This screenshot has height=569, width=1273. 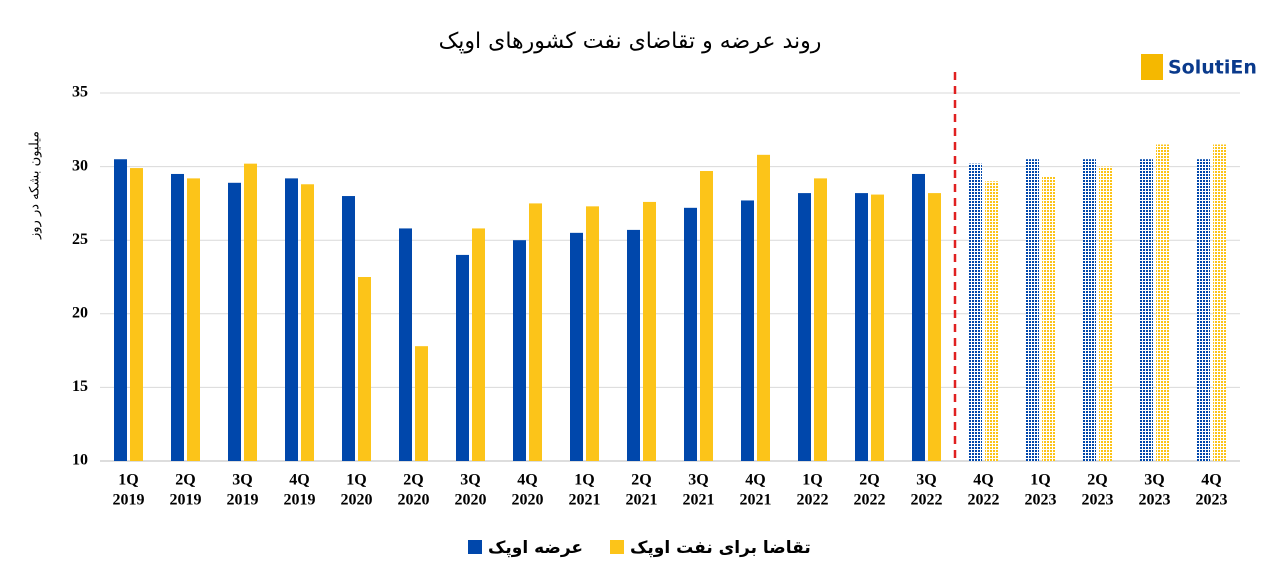 I want to click on chart-title: روند عرضه و تقاضای نفت کشورهای اوپک, so click(x=630, y=41).